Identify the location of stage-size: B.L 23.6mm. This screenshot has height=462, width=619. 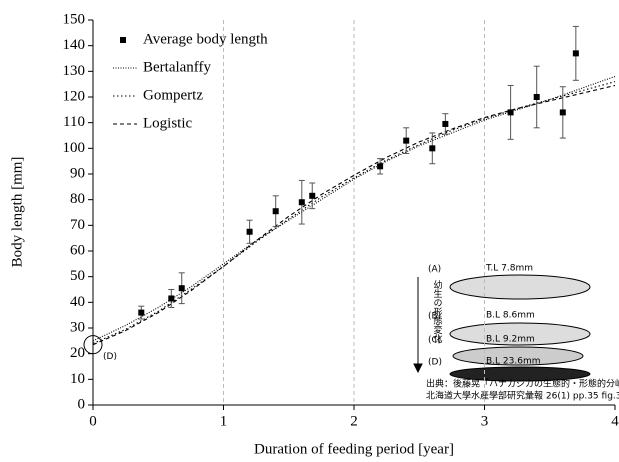
(513, 362).